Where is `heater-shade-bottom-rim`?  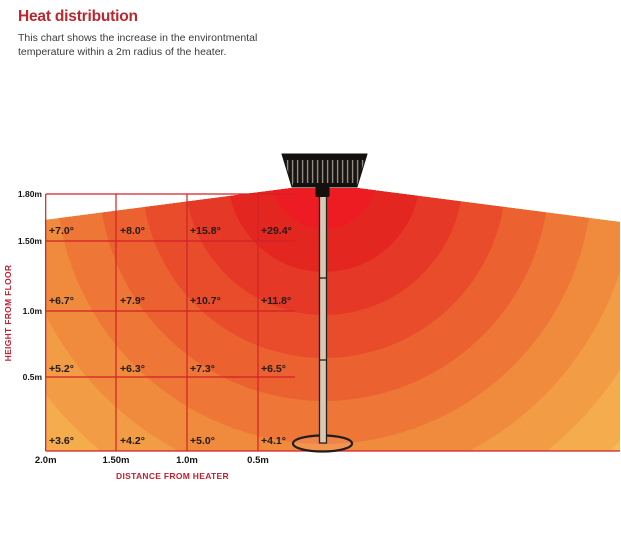 heater-shade-bottom-rim is located at coordinates (324, 185).